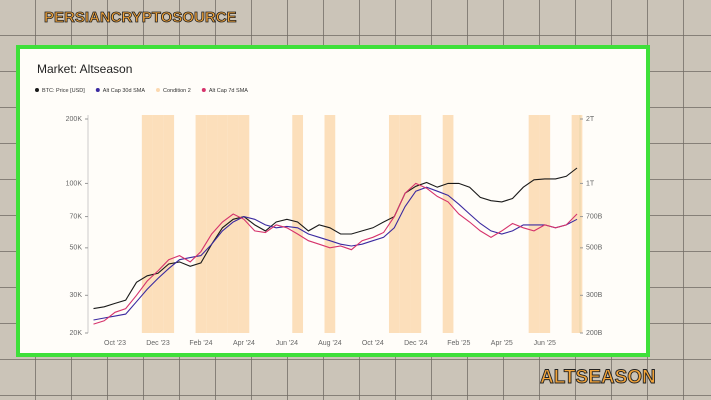  Describe the element at coordinates (177, 91) in the screenshot. I see `legend-label: Condition 2` at that location.